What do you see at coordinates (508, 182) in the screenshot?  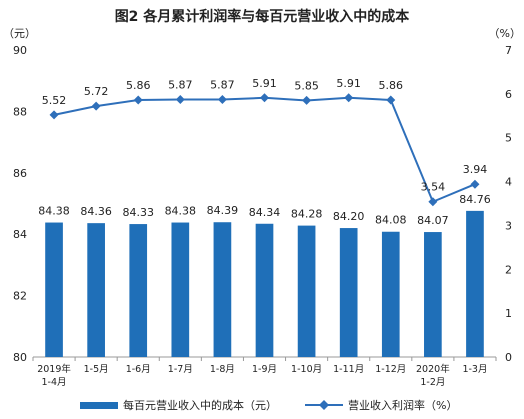 I see `right-axis-tick-label: 4` at bounding box center [508, 182].